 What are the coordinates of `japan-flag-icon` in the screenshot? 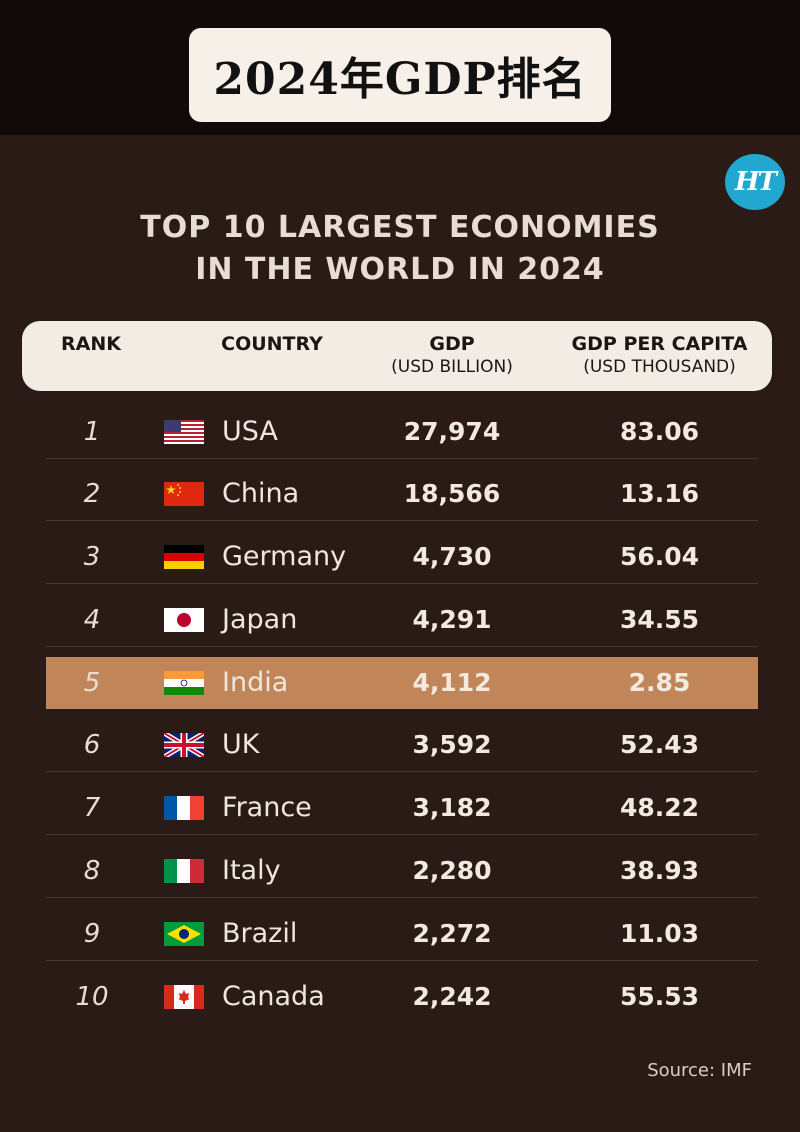 It's located at (184, 620).